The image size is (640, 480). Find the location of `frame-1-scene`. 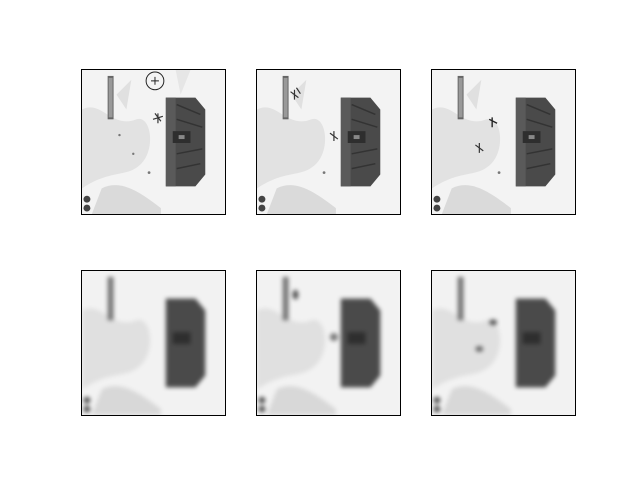

frame-1-scene is located at coordinates (153, 142).